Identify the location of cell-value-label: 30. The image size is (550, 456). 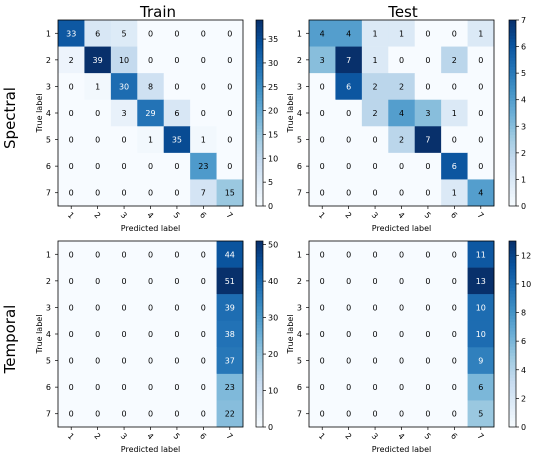
(124, 86).